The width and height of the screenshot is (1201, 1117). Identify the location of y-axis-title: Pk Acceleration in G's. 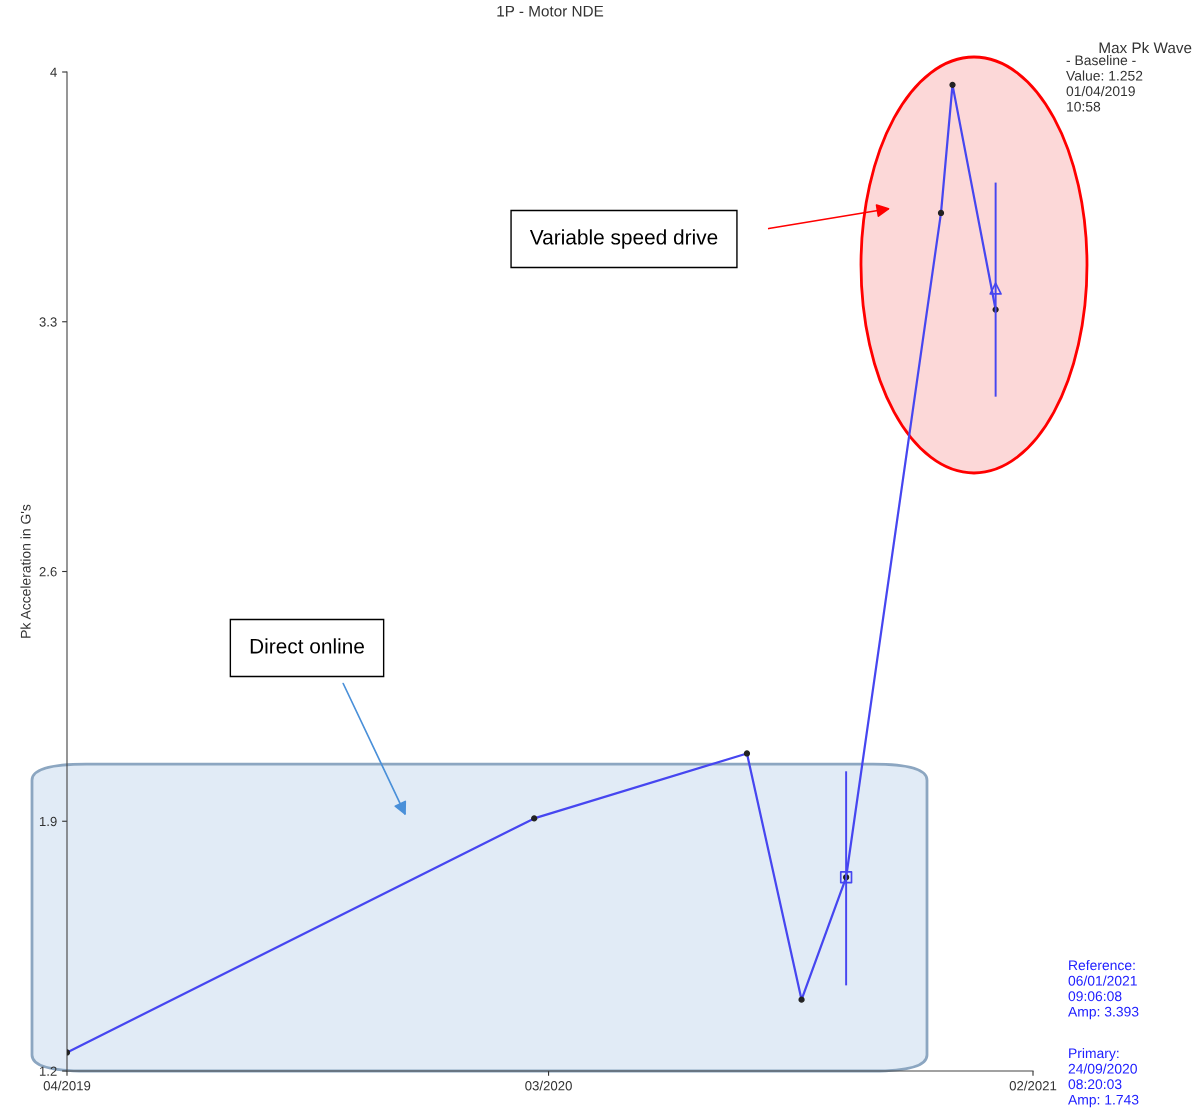
(25, 571).